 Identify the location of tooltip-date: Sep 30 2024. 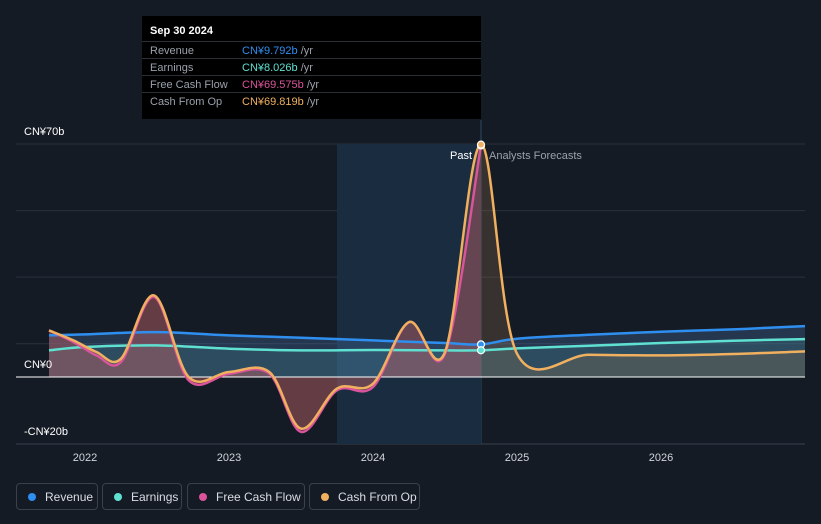
(181, 31).